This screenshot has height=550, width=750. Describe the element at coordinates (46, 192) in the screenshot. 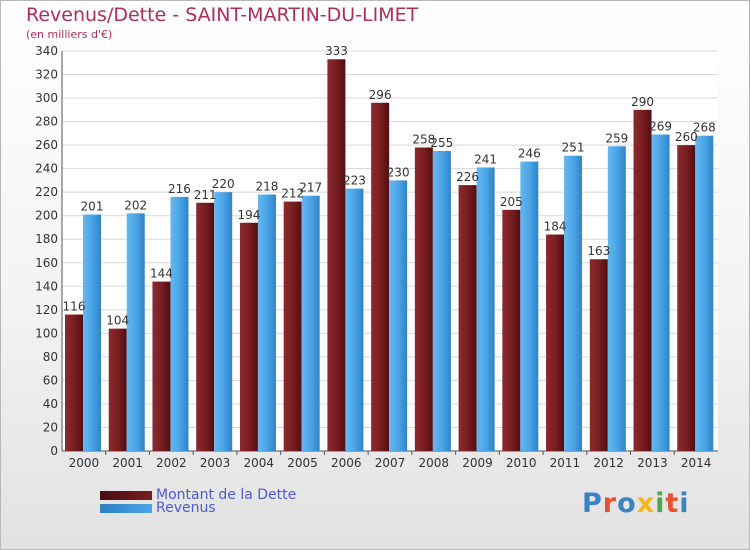

I see `y-tick-label: 220` at that location.